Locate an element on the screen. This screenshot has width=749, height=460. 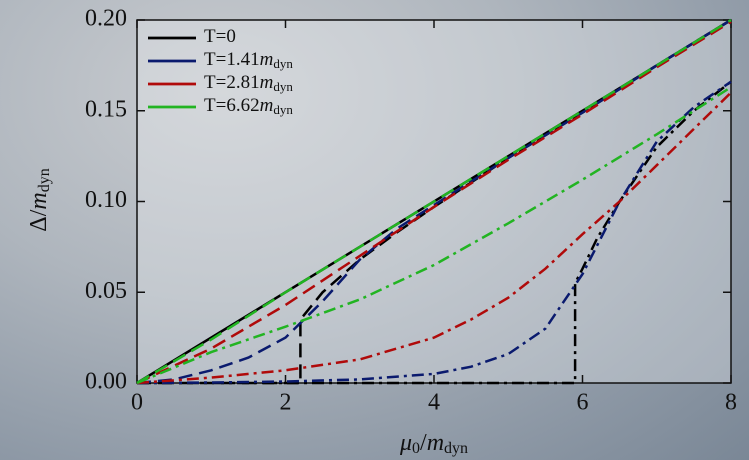
legend-label-part: T=2.81 is located at coordinates (232, 82).